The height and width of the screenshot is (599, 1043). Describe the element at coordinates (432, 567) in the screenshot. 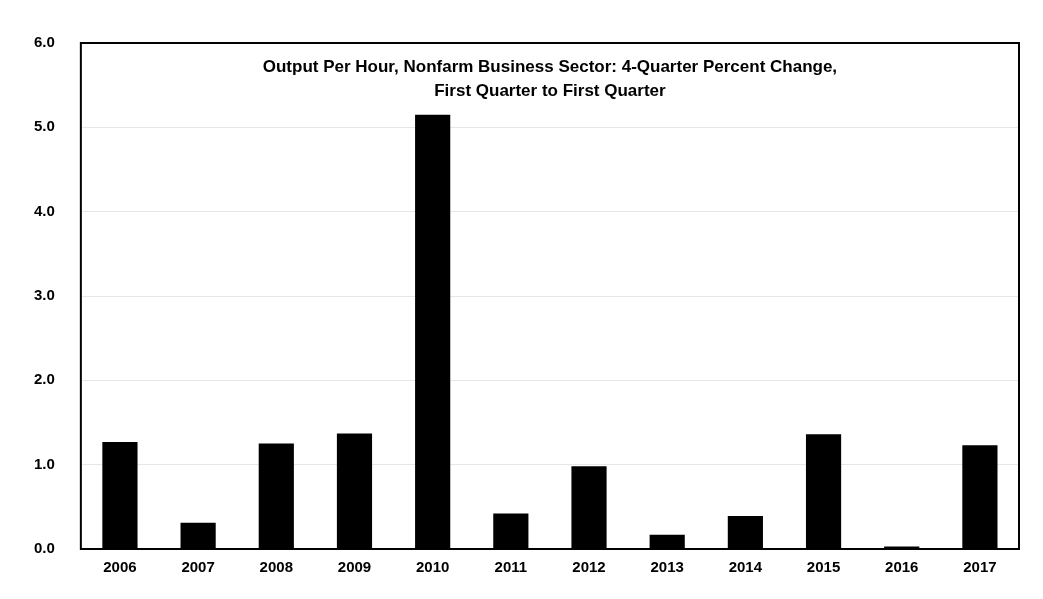

I see `x-tick-label: 2010` at that location.